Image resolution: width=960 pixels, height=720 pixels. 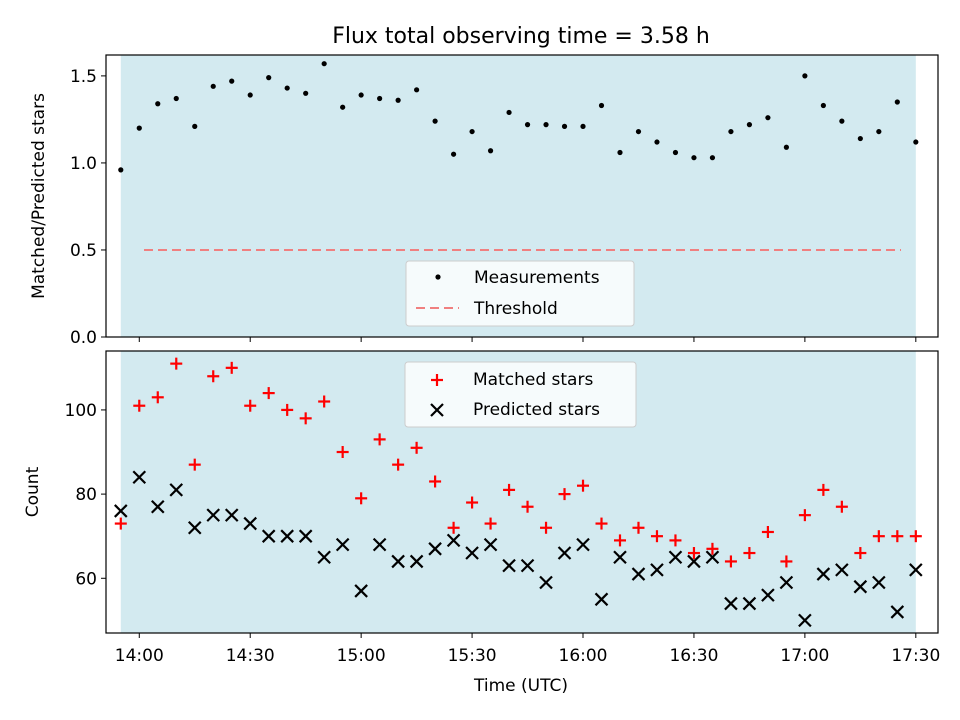 I want to click on count-x-ticks: 14:00 14:30 15:00 15:30 16:00 16:30 17:00 17:30, so click(x=527, y=649).